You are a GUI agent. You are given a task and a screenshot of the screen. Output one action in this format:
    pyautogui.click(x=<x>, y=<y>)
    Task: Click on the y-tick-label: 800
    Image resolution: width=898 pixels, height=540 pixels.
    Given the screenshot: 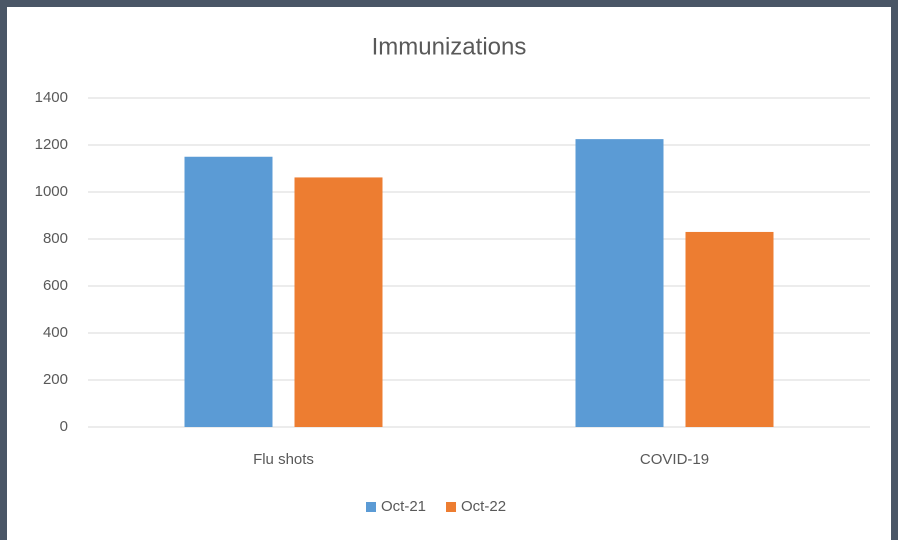 What is the action you would take?
    pyautogui.click(x=55, y=238)
    